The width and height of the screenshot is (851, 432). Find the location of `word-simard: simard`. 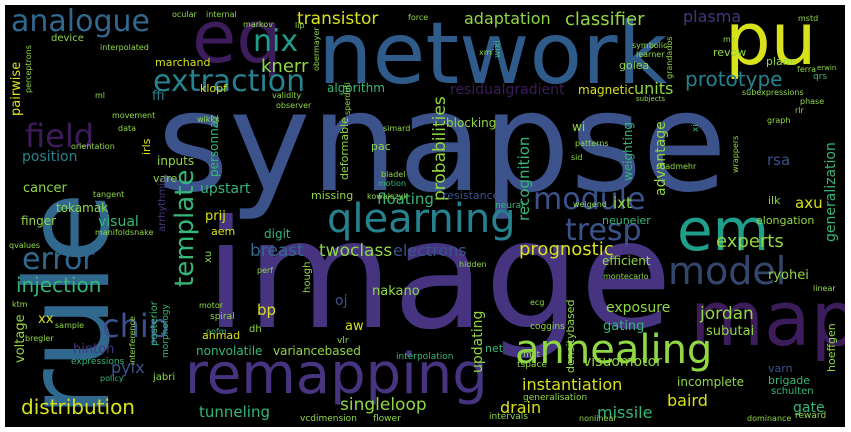

word-simard: simard is located at coordinates (397, 128).